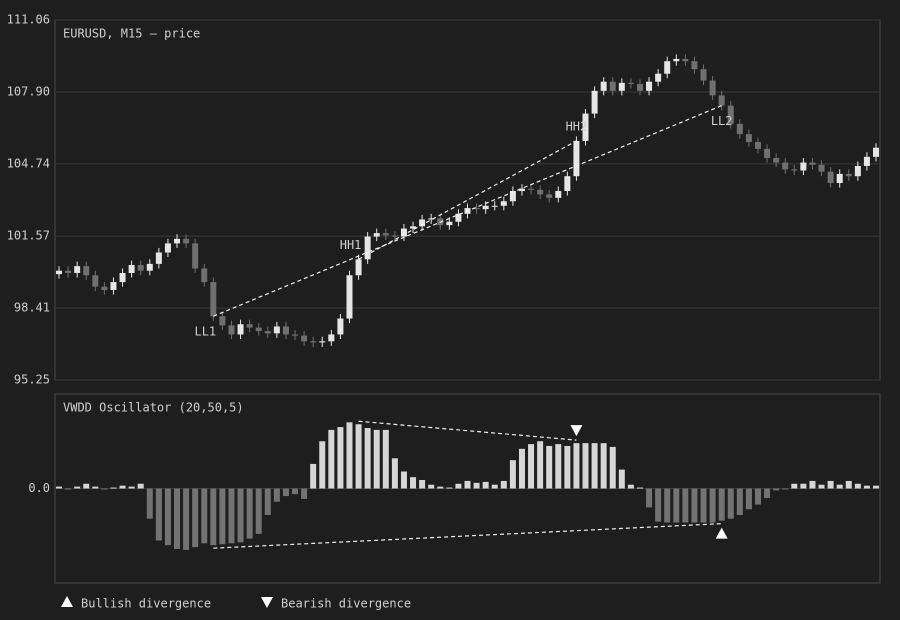 The image size is (900, 620). What do you see at coordinates (146, 604) in the screenshot?
I see `legend-label: Bullish divergence` at bounding box center [146, 604].